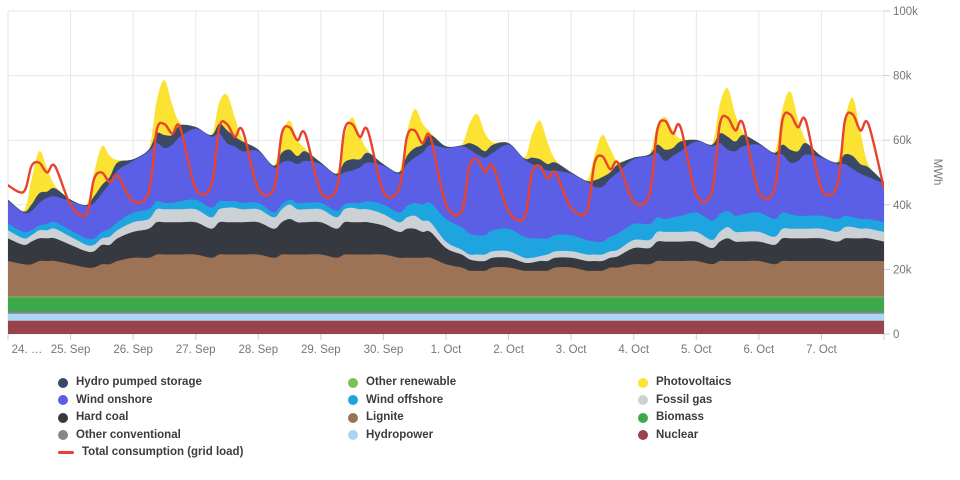  I want to click on legend-item-nuclear: Nuclear, so click(799, 436).